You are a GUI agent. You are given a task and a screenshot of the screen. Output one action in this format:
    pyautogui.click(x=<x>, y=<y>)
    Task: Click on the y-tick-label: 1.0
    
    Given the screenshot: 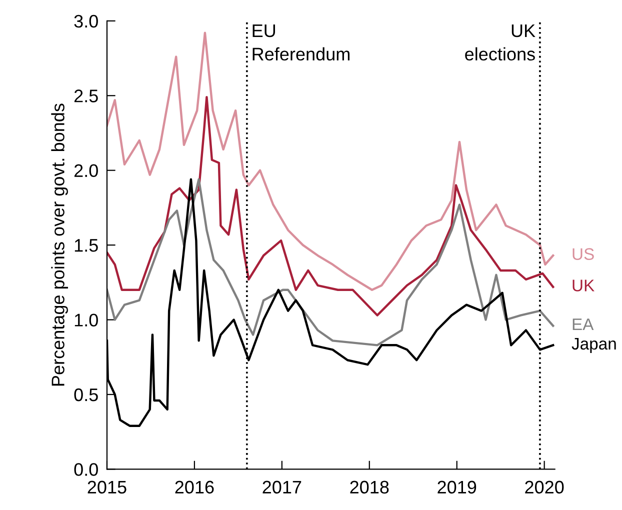 What is the action you would take?
    pyautogui.click(x=86, y=320)
    